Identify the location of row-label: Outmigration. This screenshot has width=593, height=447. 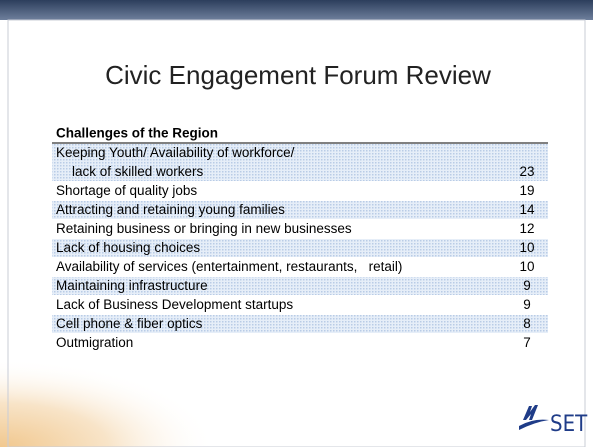
(94, 342).